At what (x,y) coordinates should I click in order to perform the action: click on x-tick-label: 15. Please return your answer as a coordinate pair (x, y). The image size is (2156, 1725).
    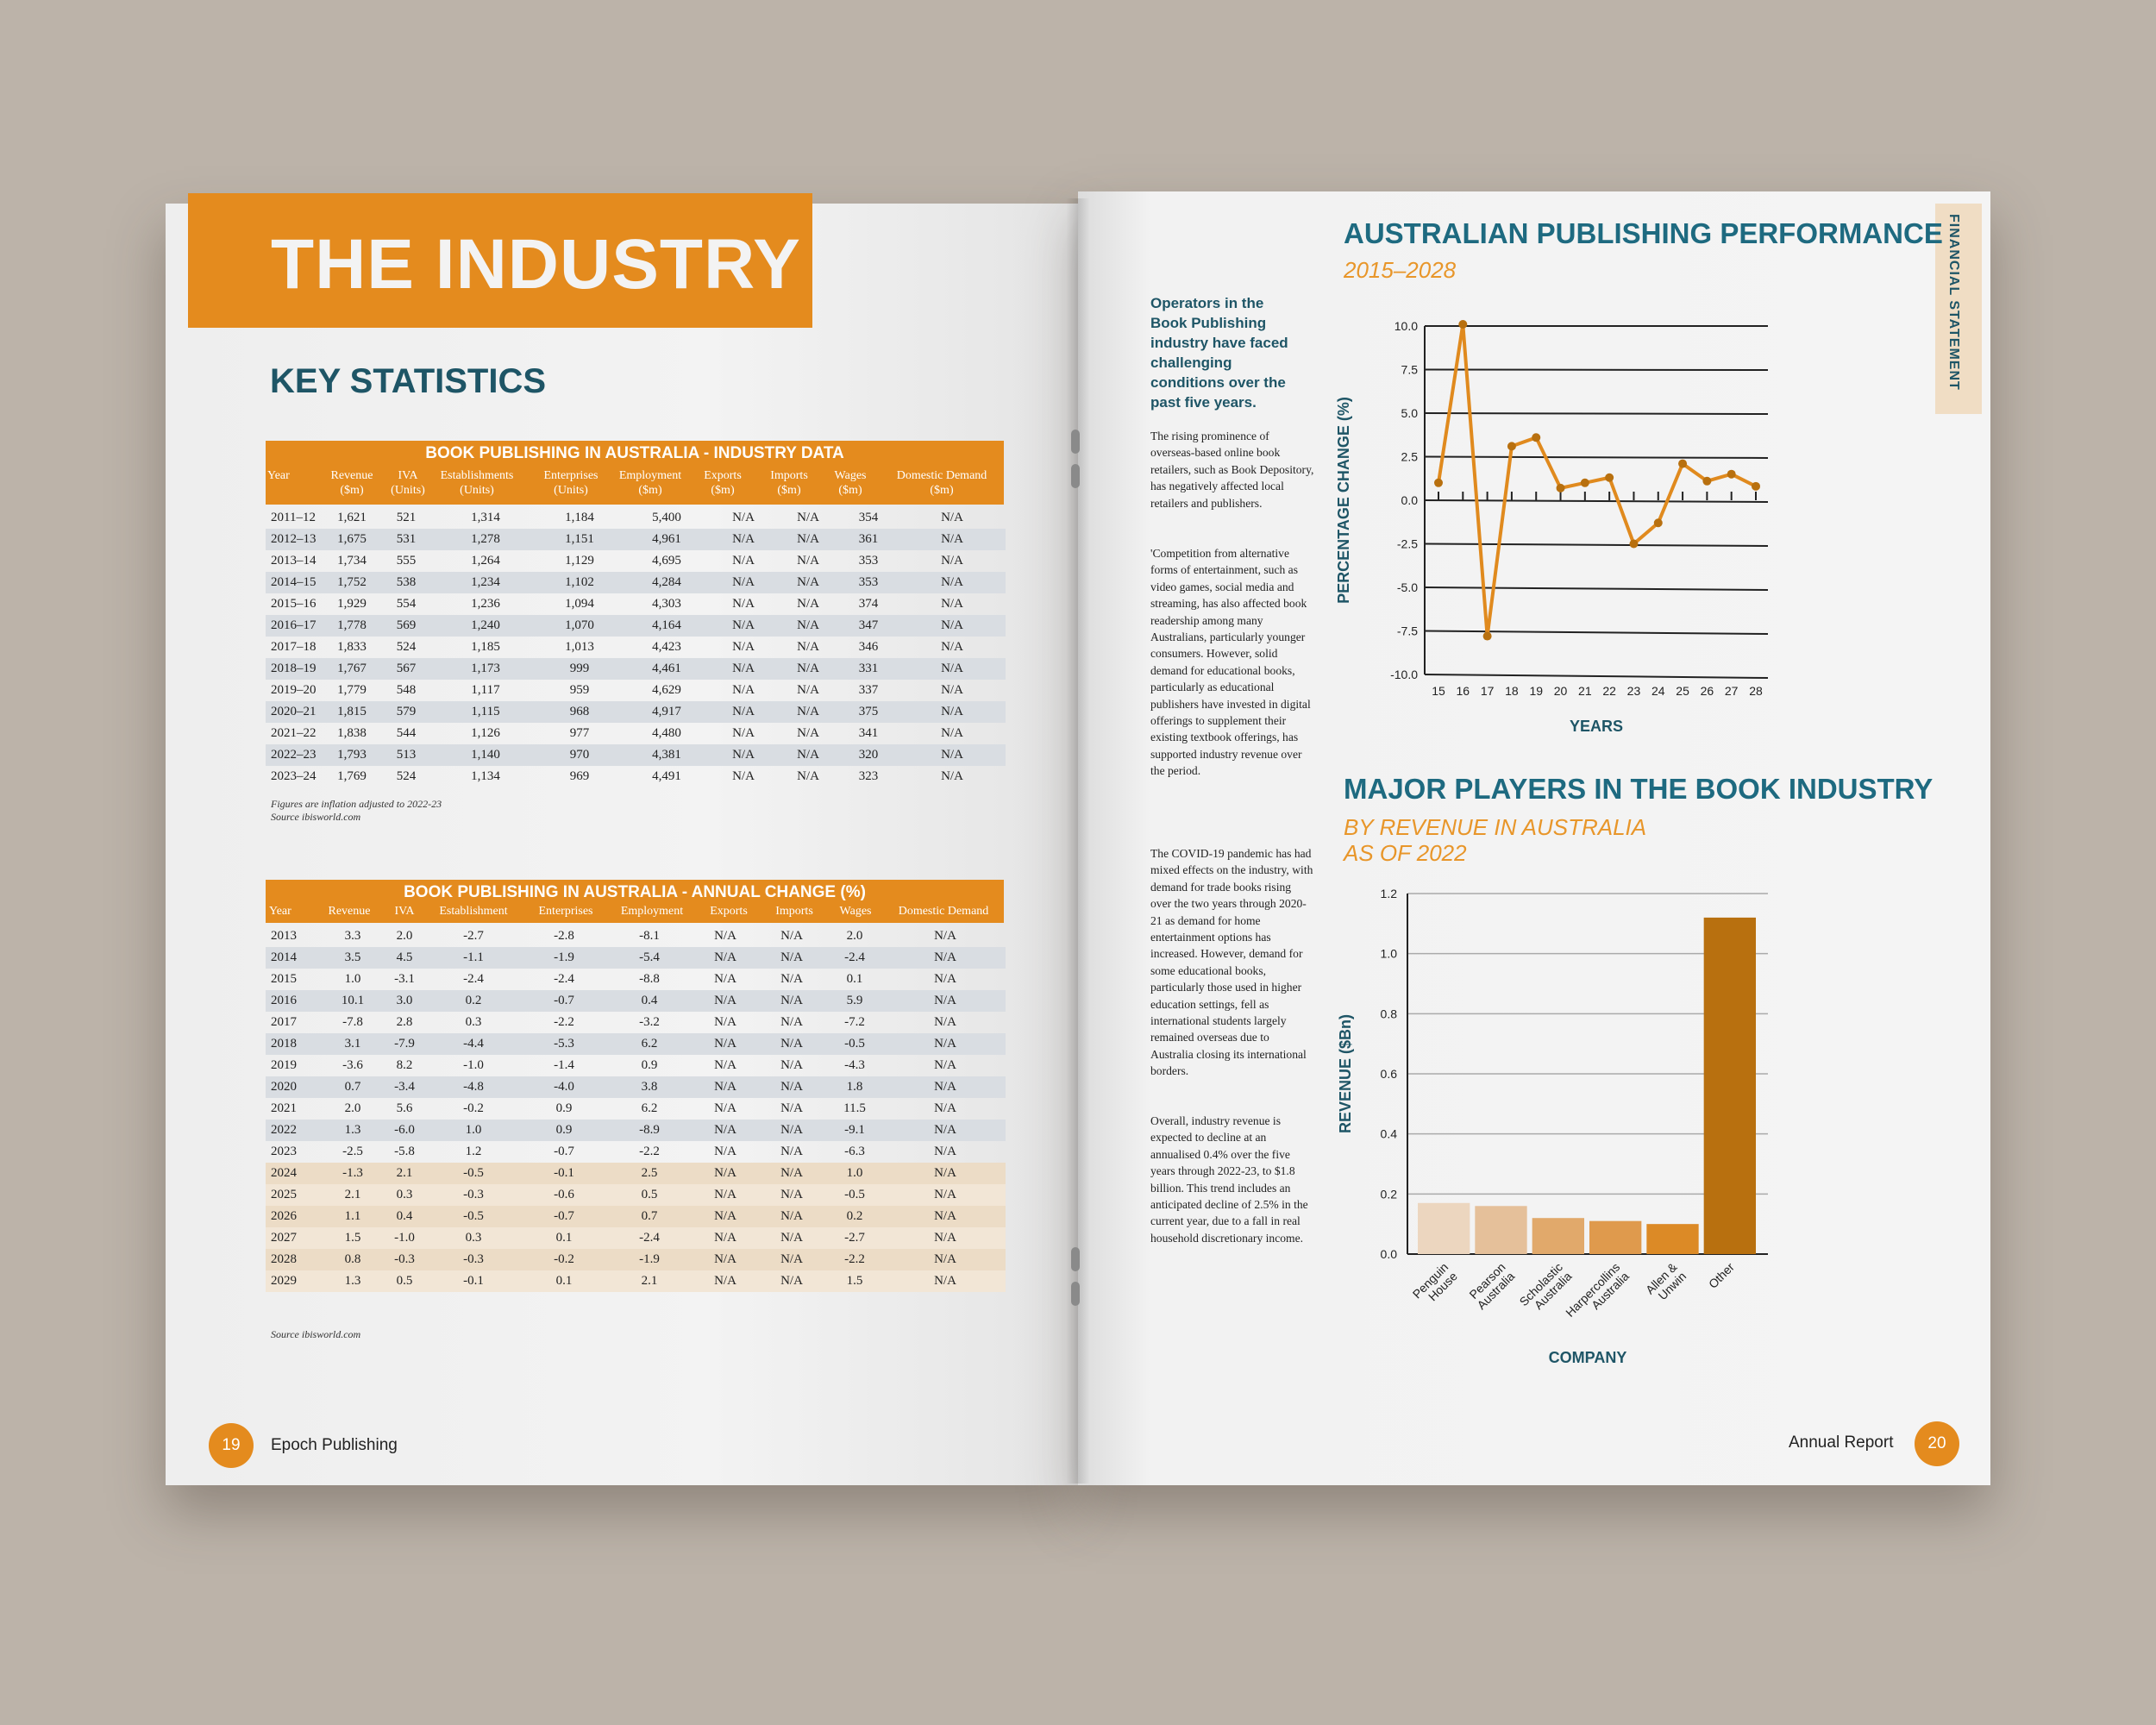
    Looking at the image, I should click on (1438, 691).